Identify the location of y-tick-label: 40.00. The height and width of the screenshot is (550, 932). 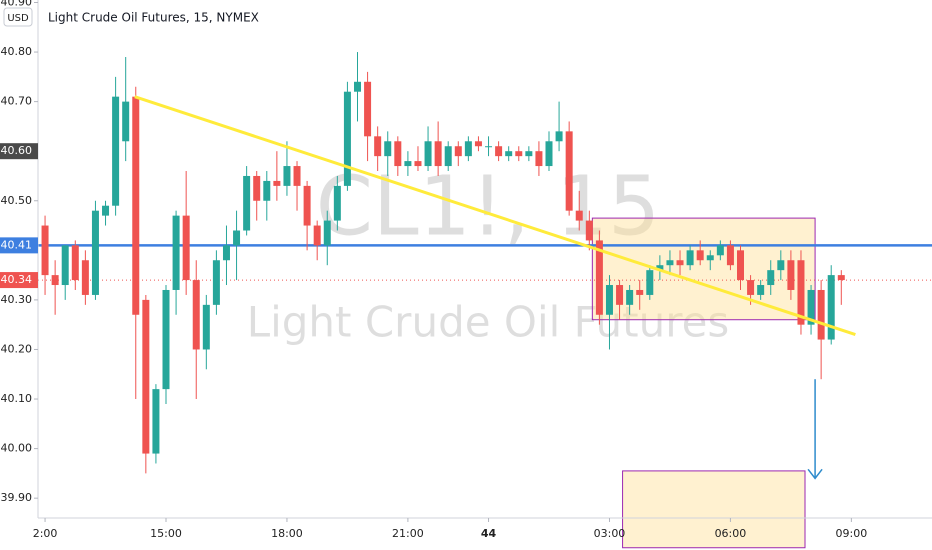
(17, 448).